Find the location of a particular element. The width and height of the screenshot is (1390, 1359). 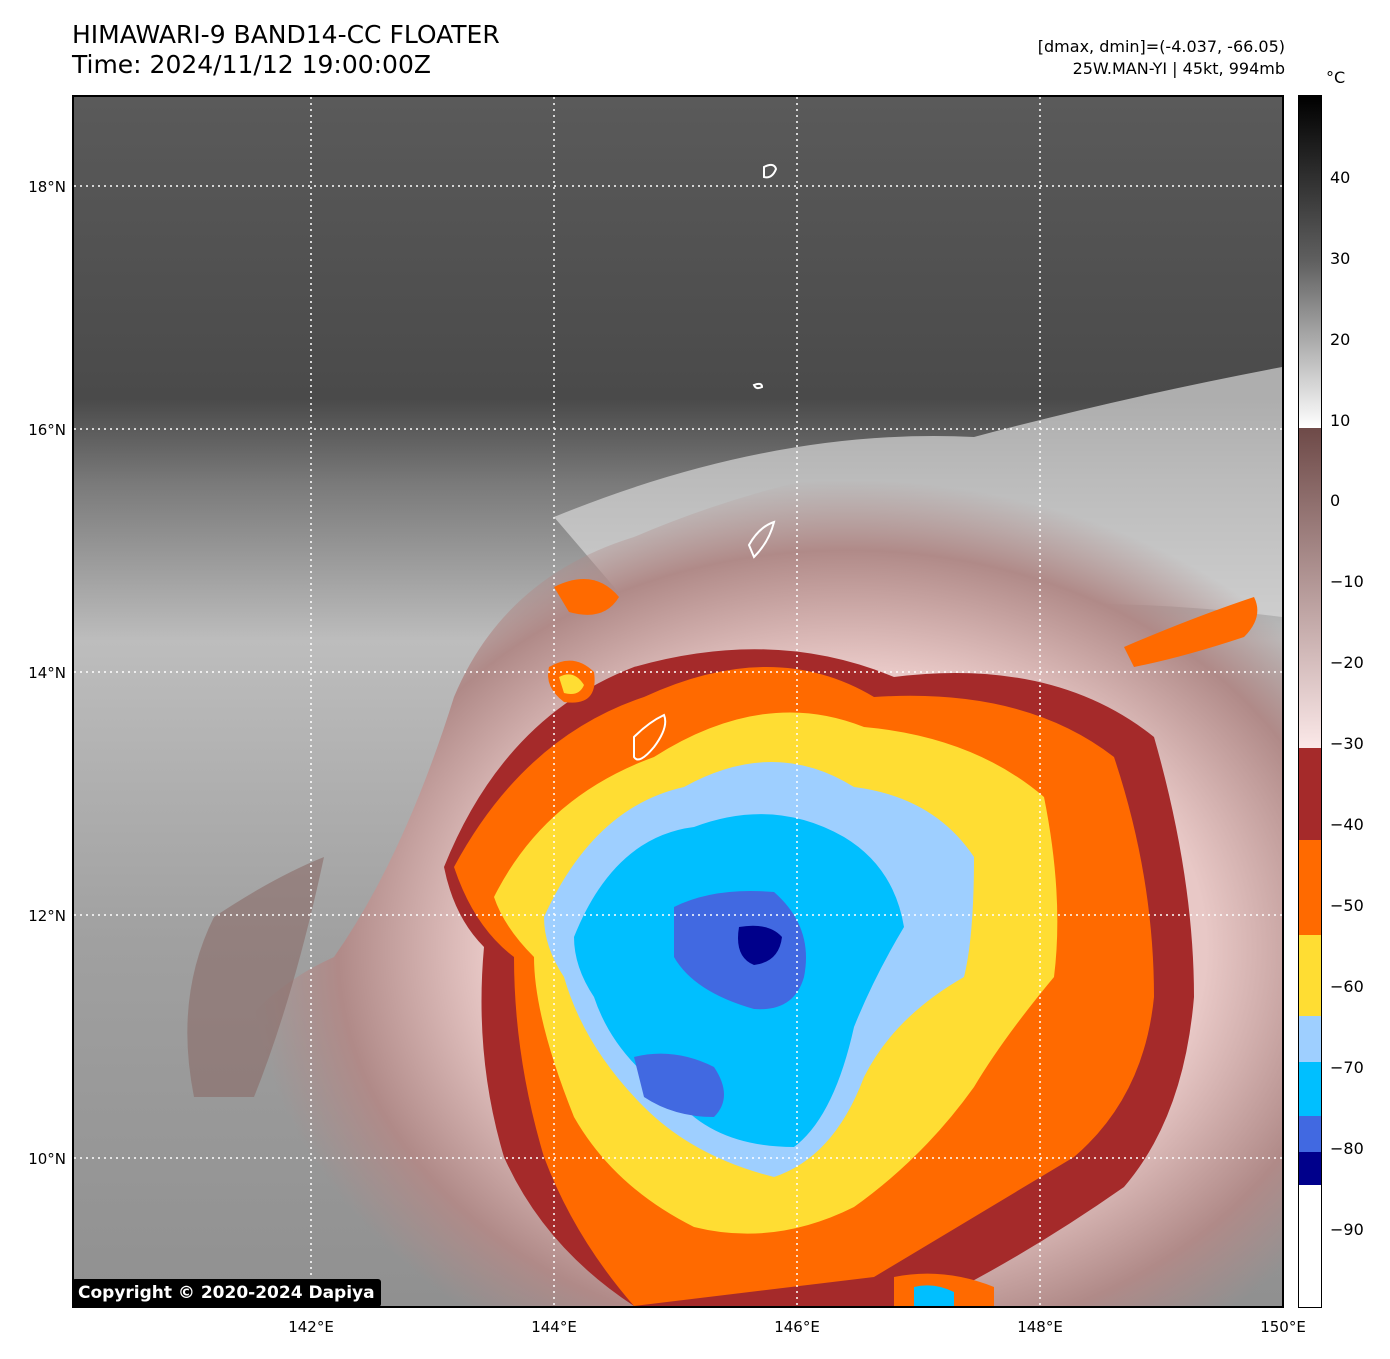

colorbar-scale is located at coordinates (1310, 701).